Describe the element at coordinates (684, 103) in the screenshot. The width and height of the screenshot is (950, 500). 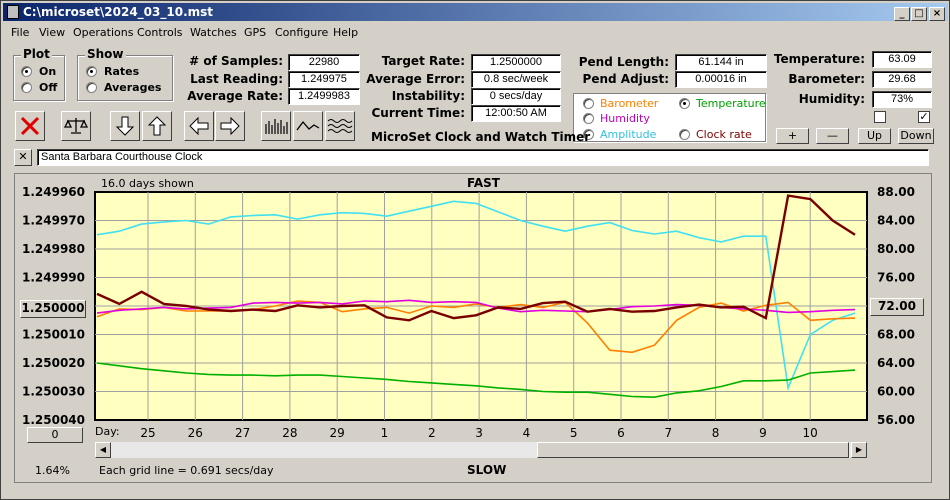
I see `temperature-radio` at that location.